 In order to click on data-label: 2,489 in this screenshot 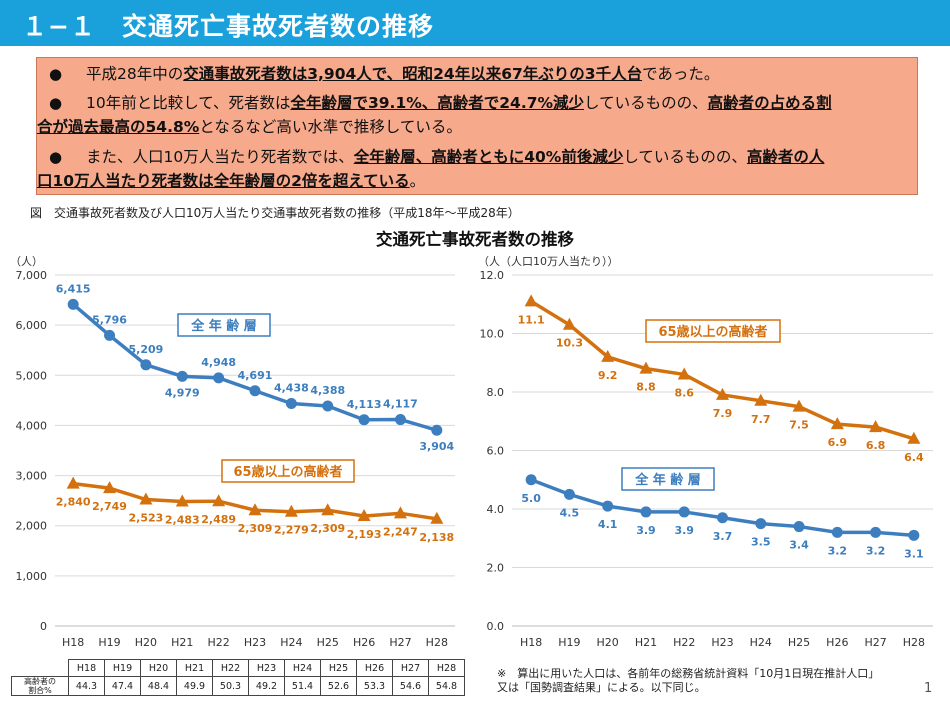, I will do `click(218, 519)`.